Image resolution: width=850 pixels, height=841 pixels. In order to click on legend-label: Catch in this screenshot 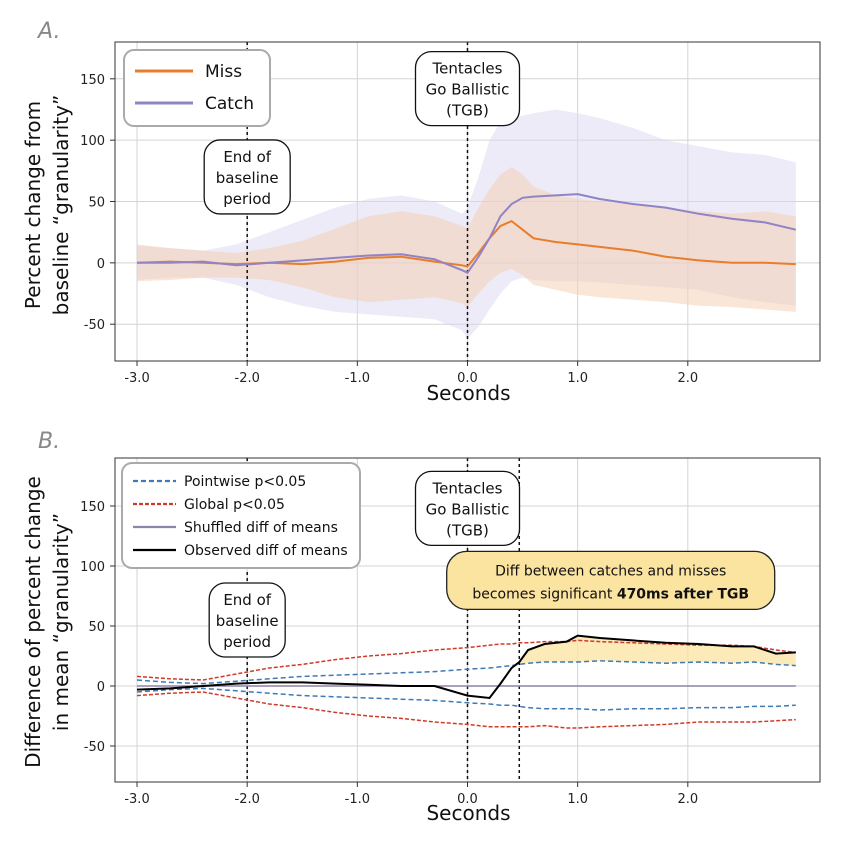, I will do `click(229, 104)`.